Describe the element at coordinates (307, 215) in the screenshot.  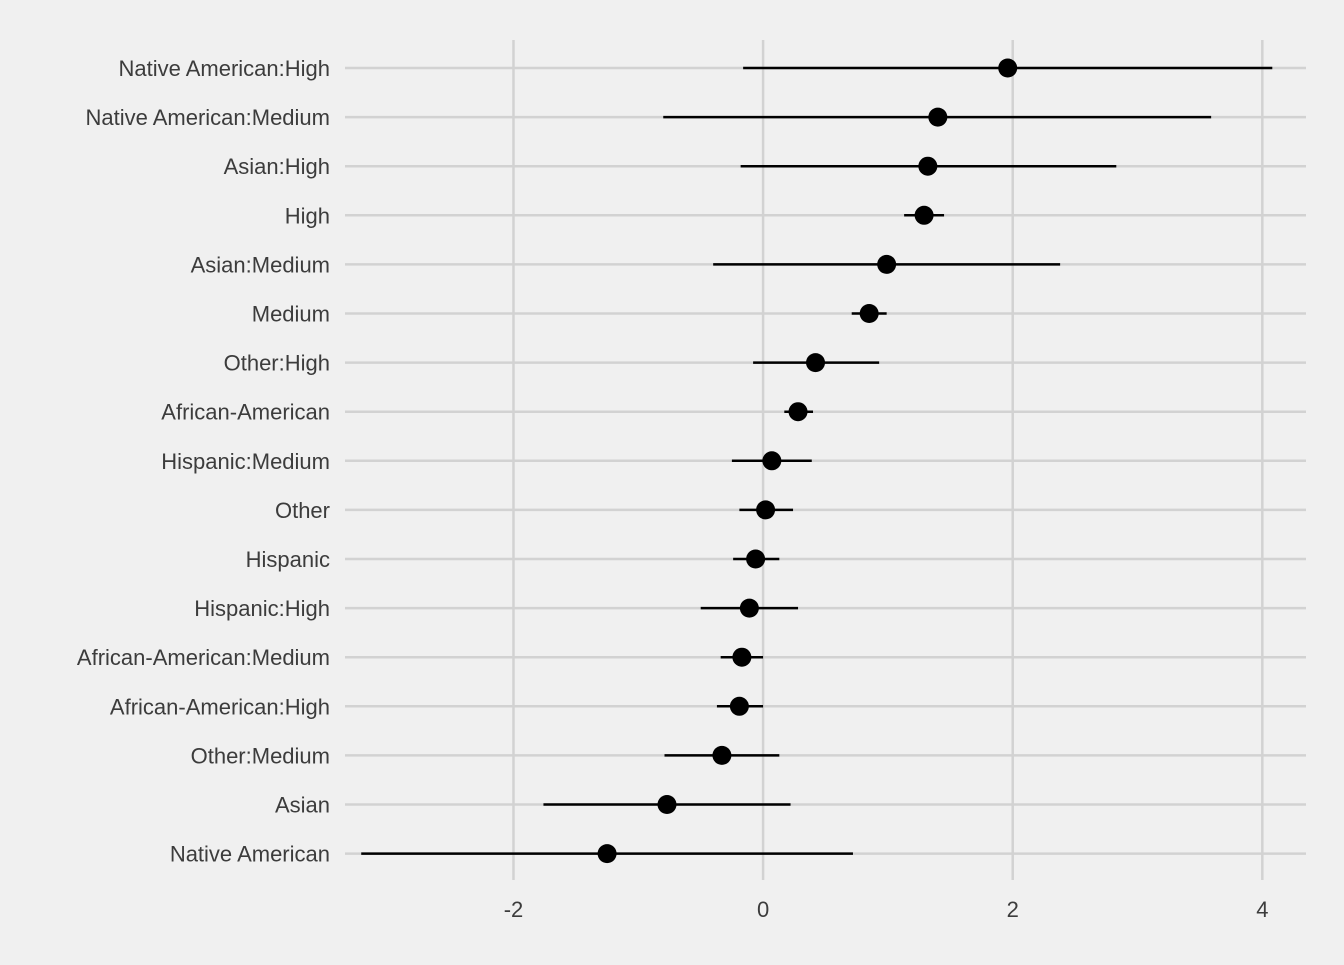
I see `y-tick-label: High` at that location.